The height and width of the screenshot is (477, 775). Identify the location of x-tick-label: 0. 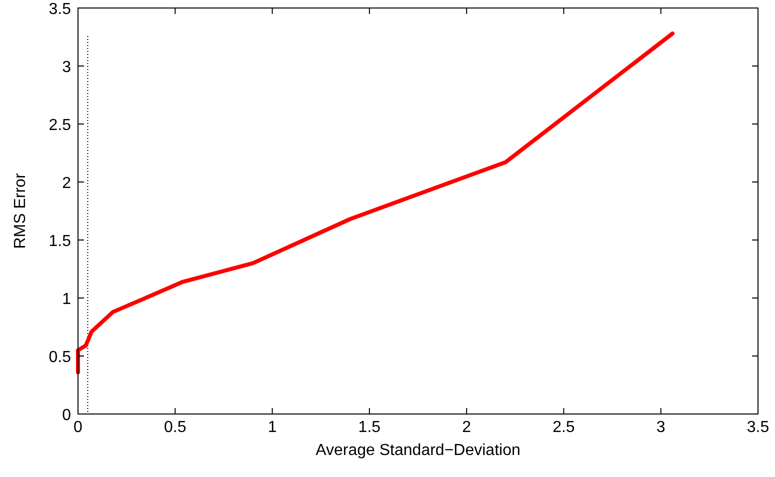
(78, 427).